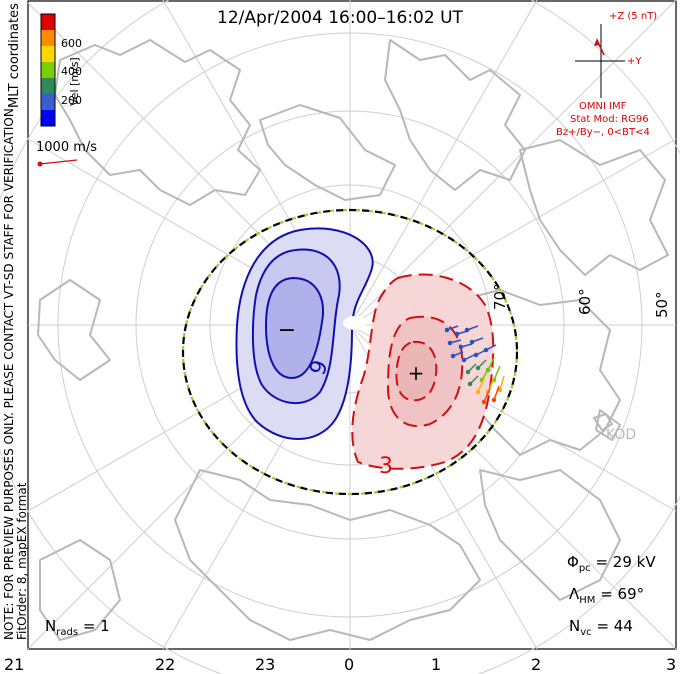 The width and height of the screenshot is (680, 674). Describe the element at coordinates (349, 664) in the screenshot. I see `mlt-label-0: 0` at that location.